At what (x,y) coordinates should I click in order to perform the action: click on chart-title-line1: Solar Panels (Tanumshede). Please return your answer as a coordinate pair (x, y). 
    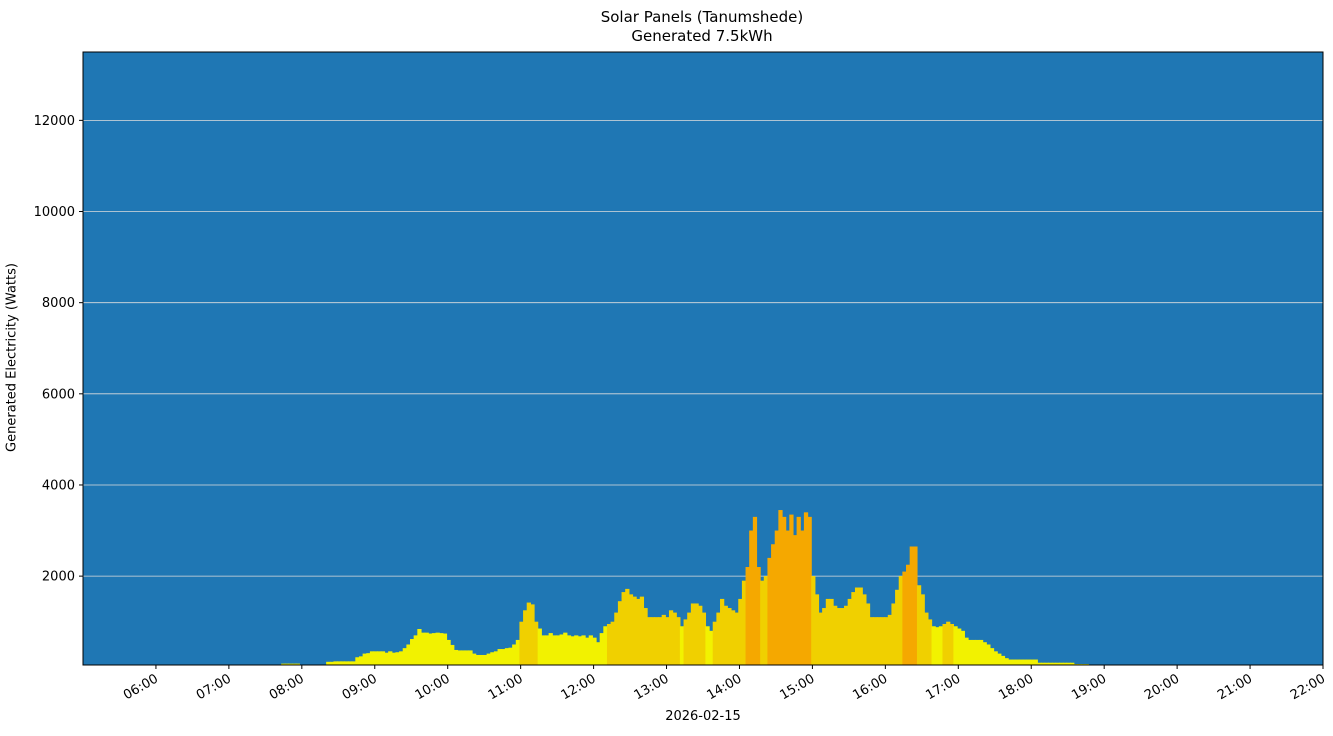
    Looking at the image, I should click on (702, 17).